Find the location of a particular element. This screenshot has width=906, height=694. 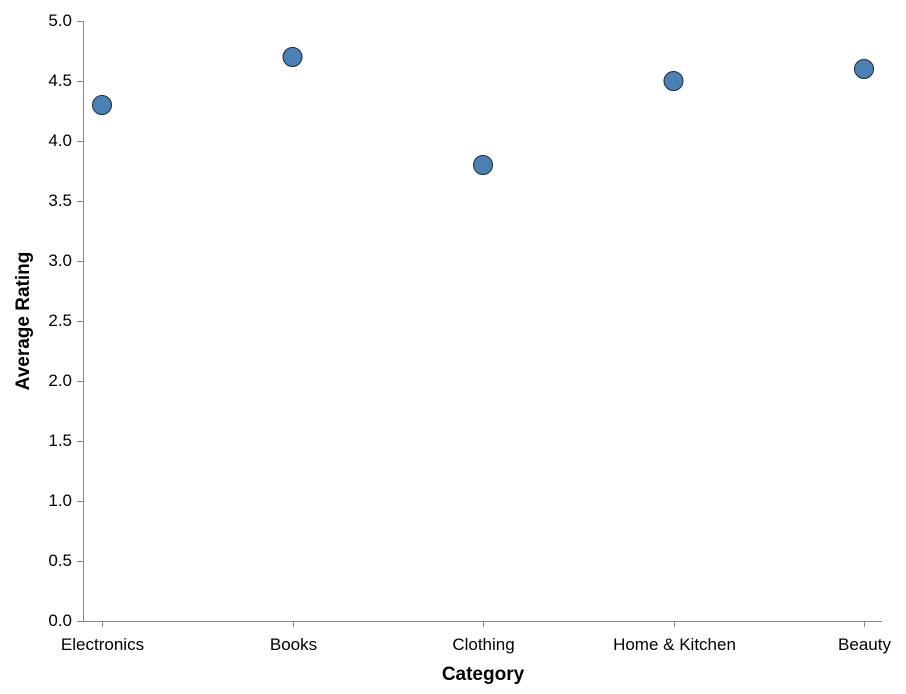

y-axis: 0.0 0.5 1.0 1.5 2.0 2.5 3.0 3.5 4.0 4.5 5.0 is located at coordinates (66, 320).